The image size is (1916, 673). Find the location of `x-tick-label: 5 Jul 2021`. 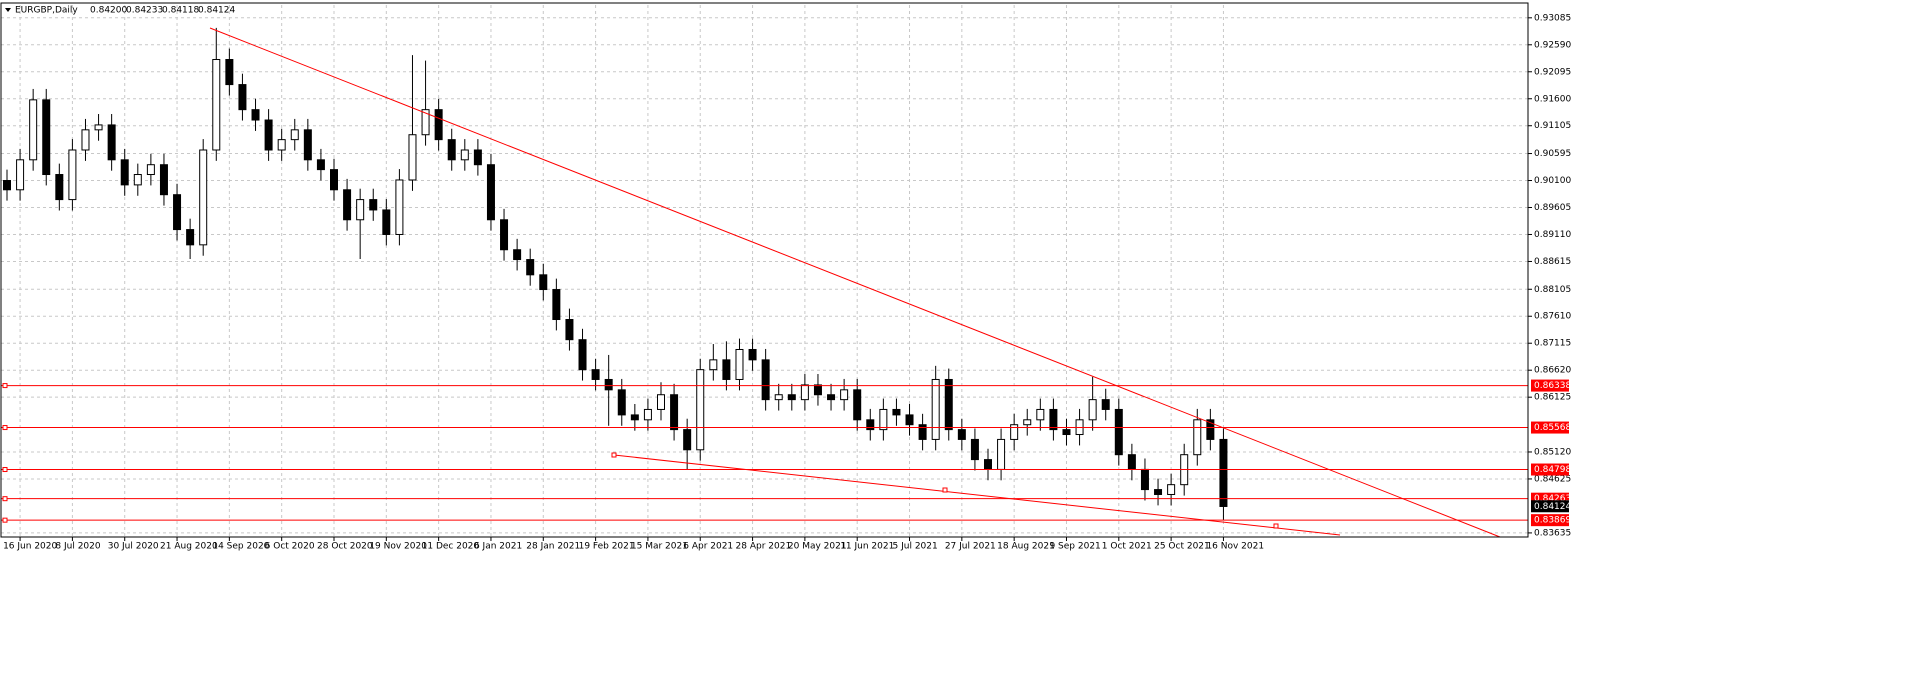

x-tick-label: 5 Jul 2021 is located at coordinates (915, 547).